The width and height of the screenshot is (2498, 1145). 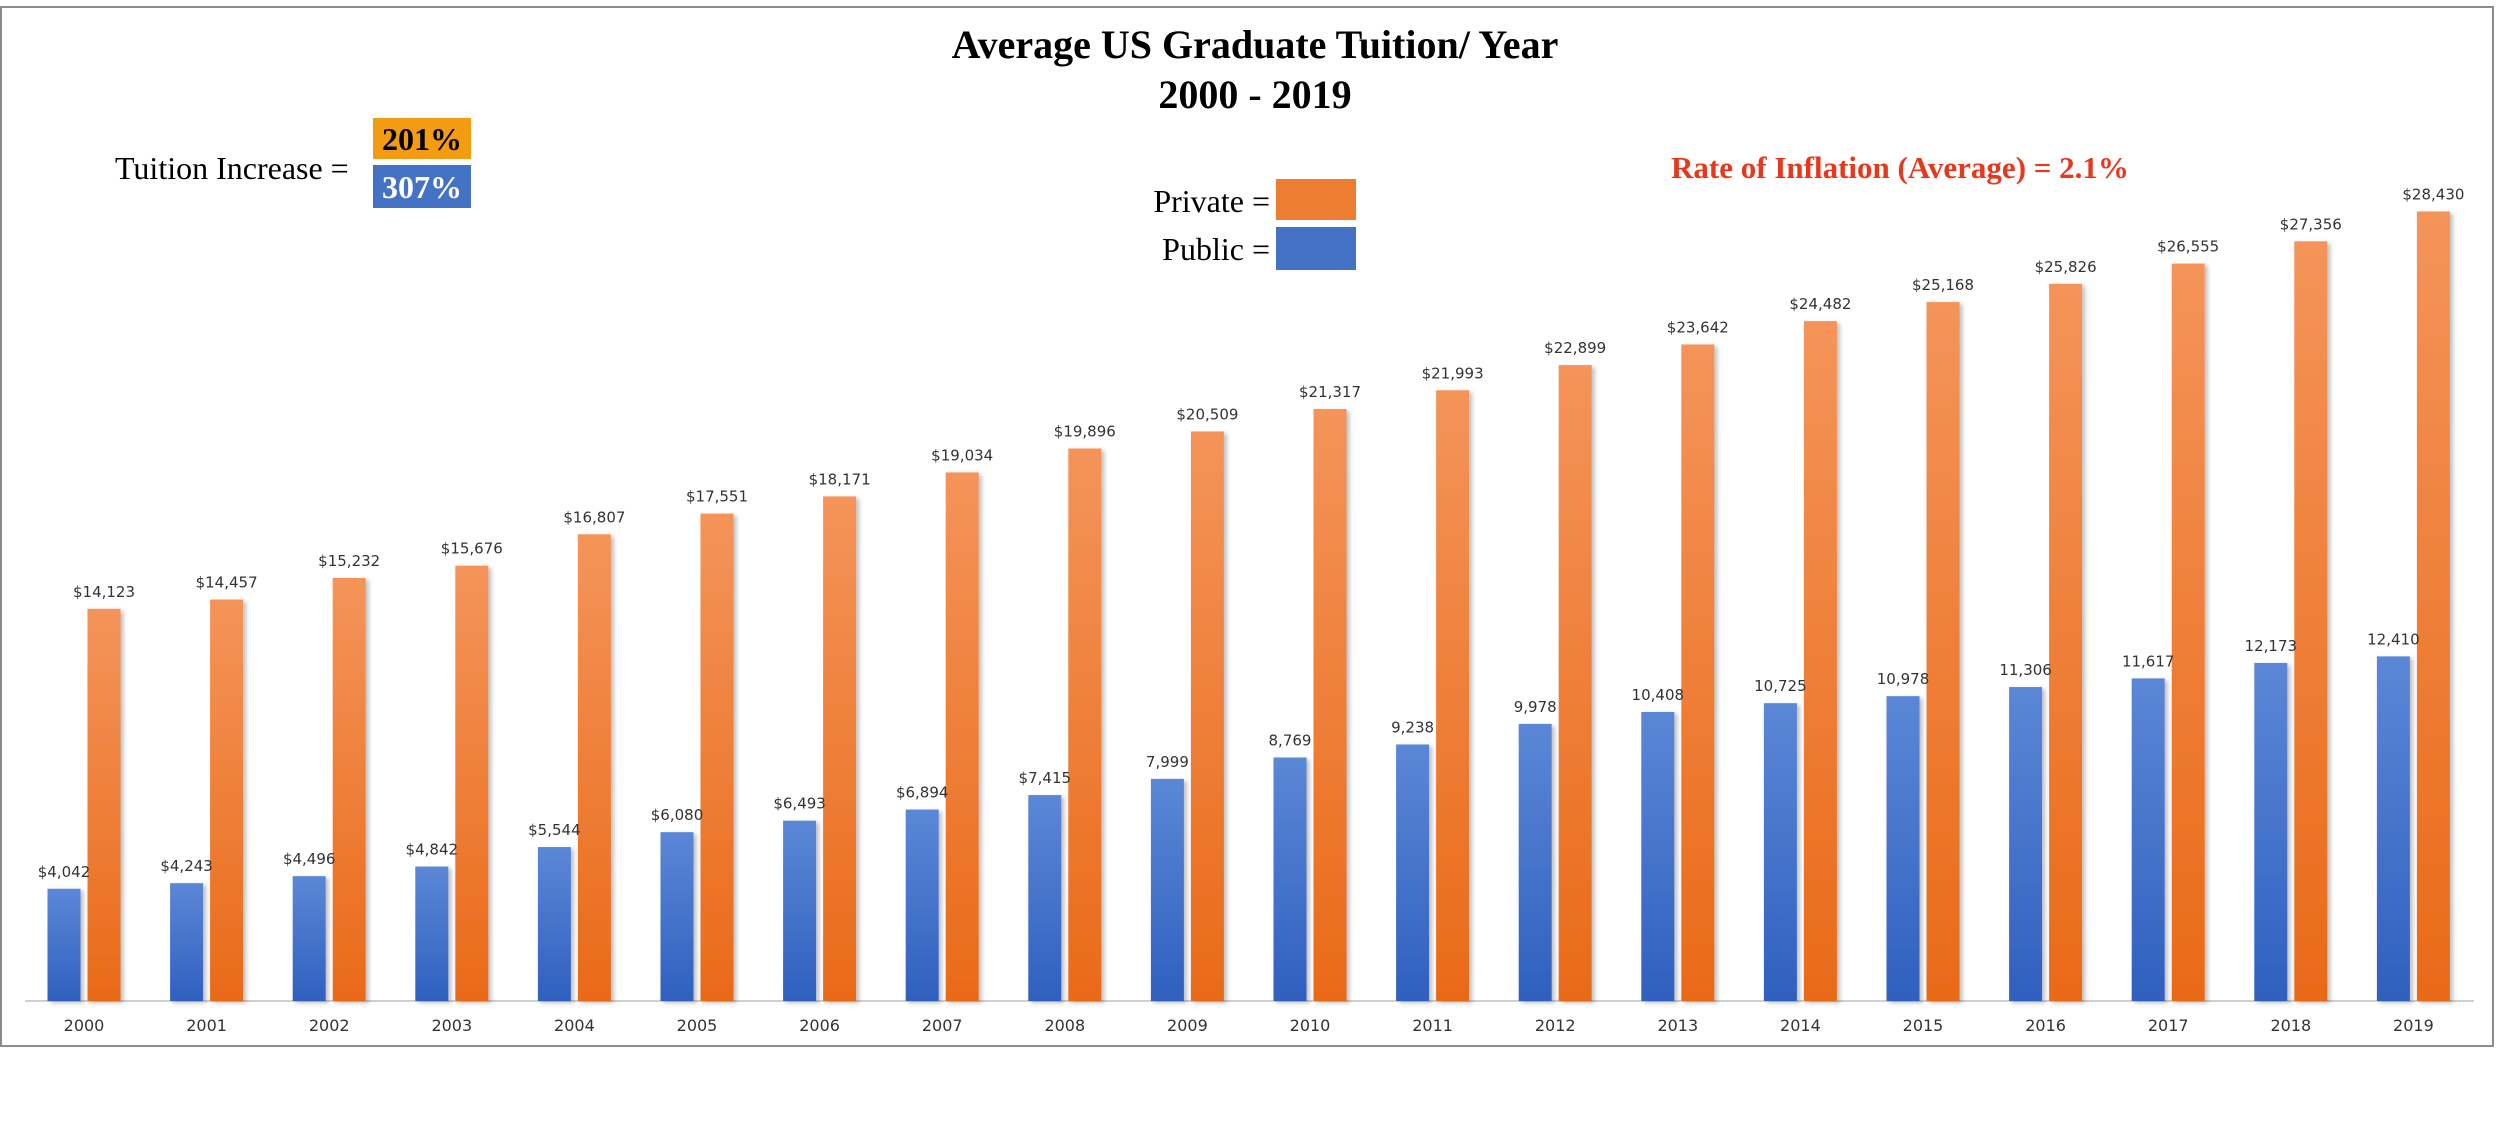 What do you see at coordinates (1943, 652) in the screenshot?
I see `bar-private-2015` at bounding box center [1943, 652].